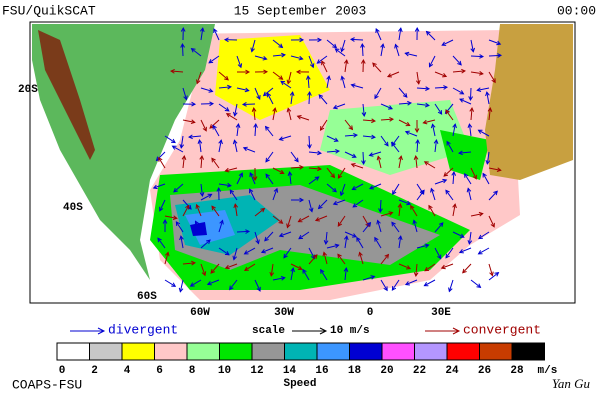 This screenshot has height=400, width=600. I want to click on colorbar-tick-label: 8, so click(192, 371).